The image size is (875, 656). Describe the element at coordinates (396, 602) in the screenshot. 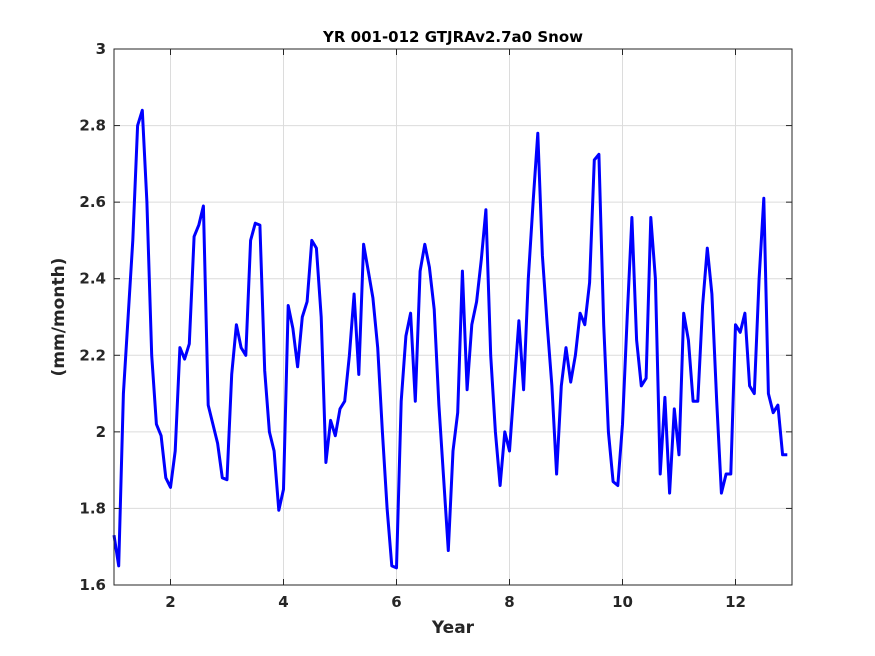

I see `x-tick-label: 6` at that location.